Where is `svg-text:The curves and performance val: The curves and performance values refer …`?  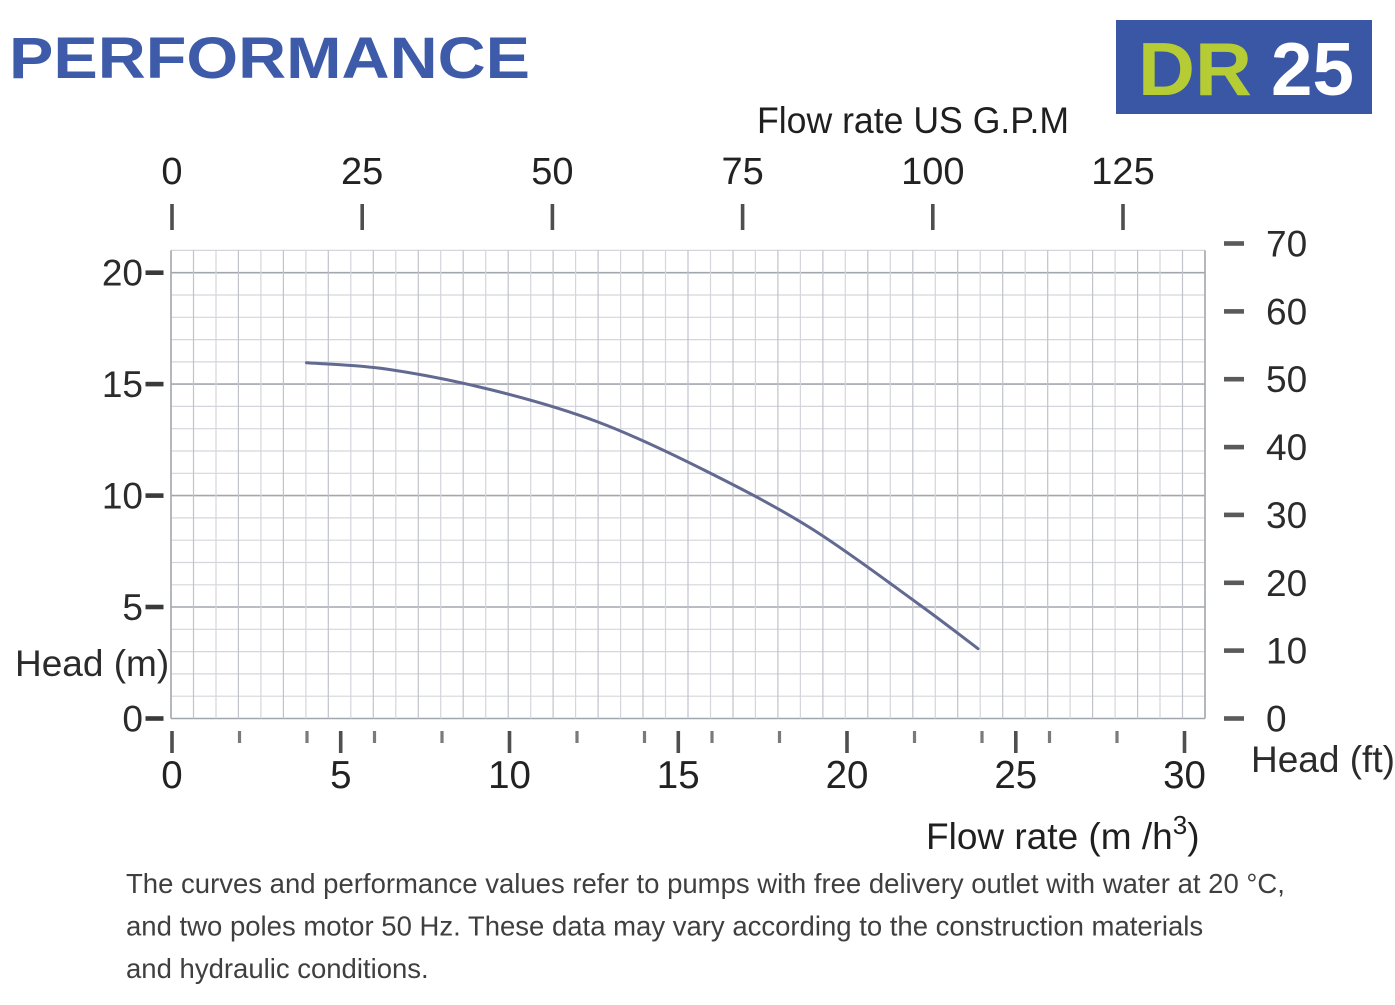
svg-text:The curves and performance val: The curves and performance values refer … is located at coordinates (705, 883).